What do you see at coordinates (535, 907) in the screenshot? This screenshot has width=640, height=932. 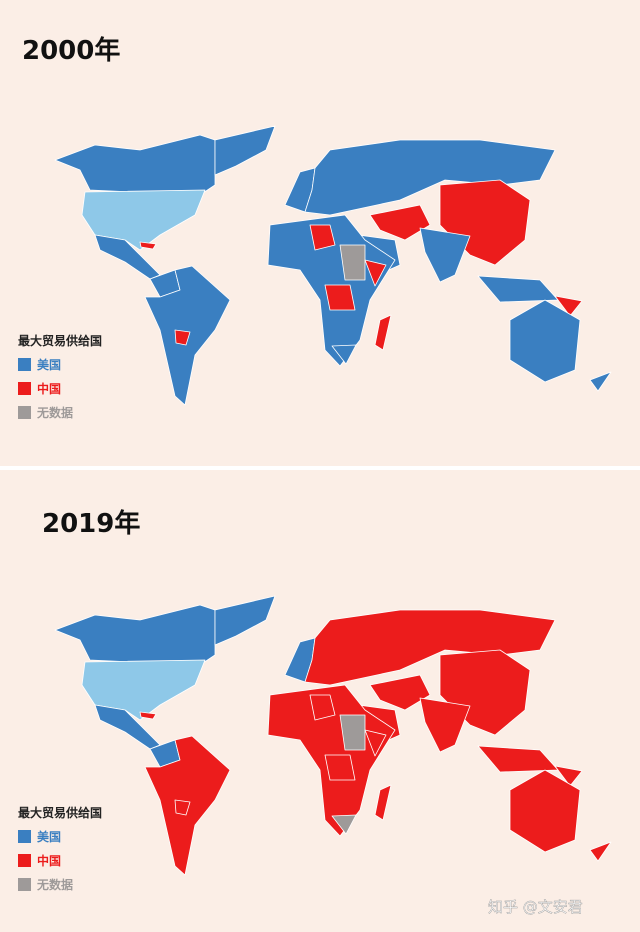 I see `watermark: 知乎 @文安君` at bounding box center [535, 907].